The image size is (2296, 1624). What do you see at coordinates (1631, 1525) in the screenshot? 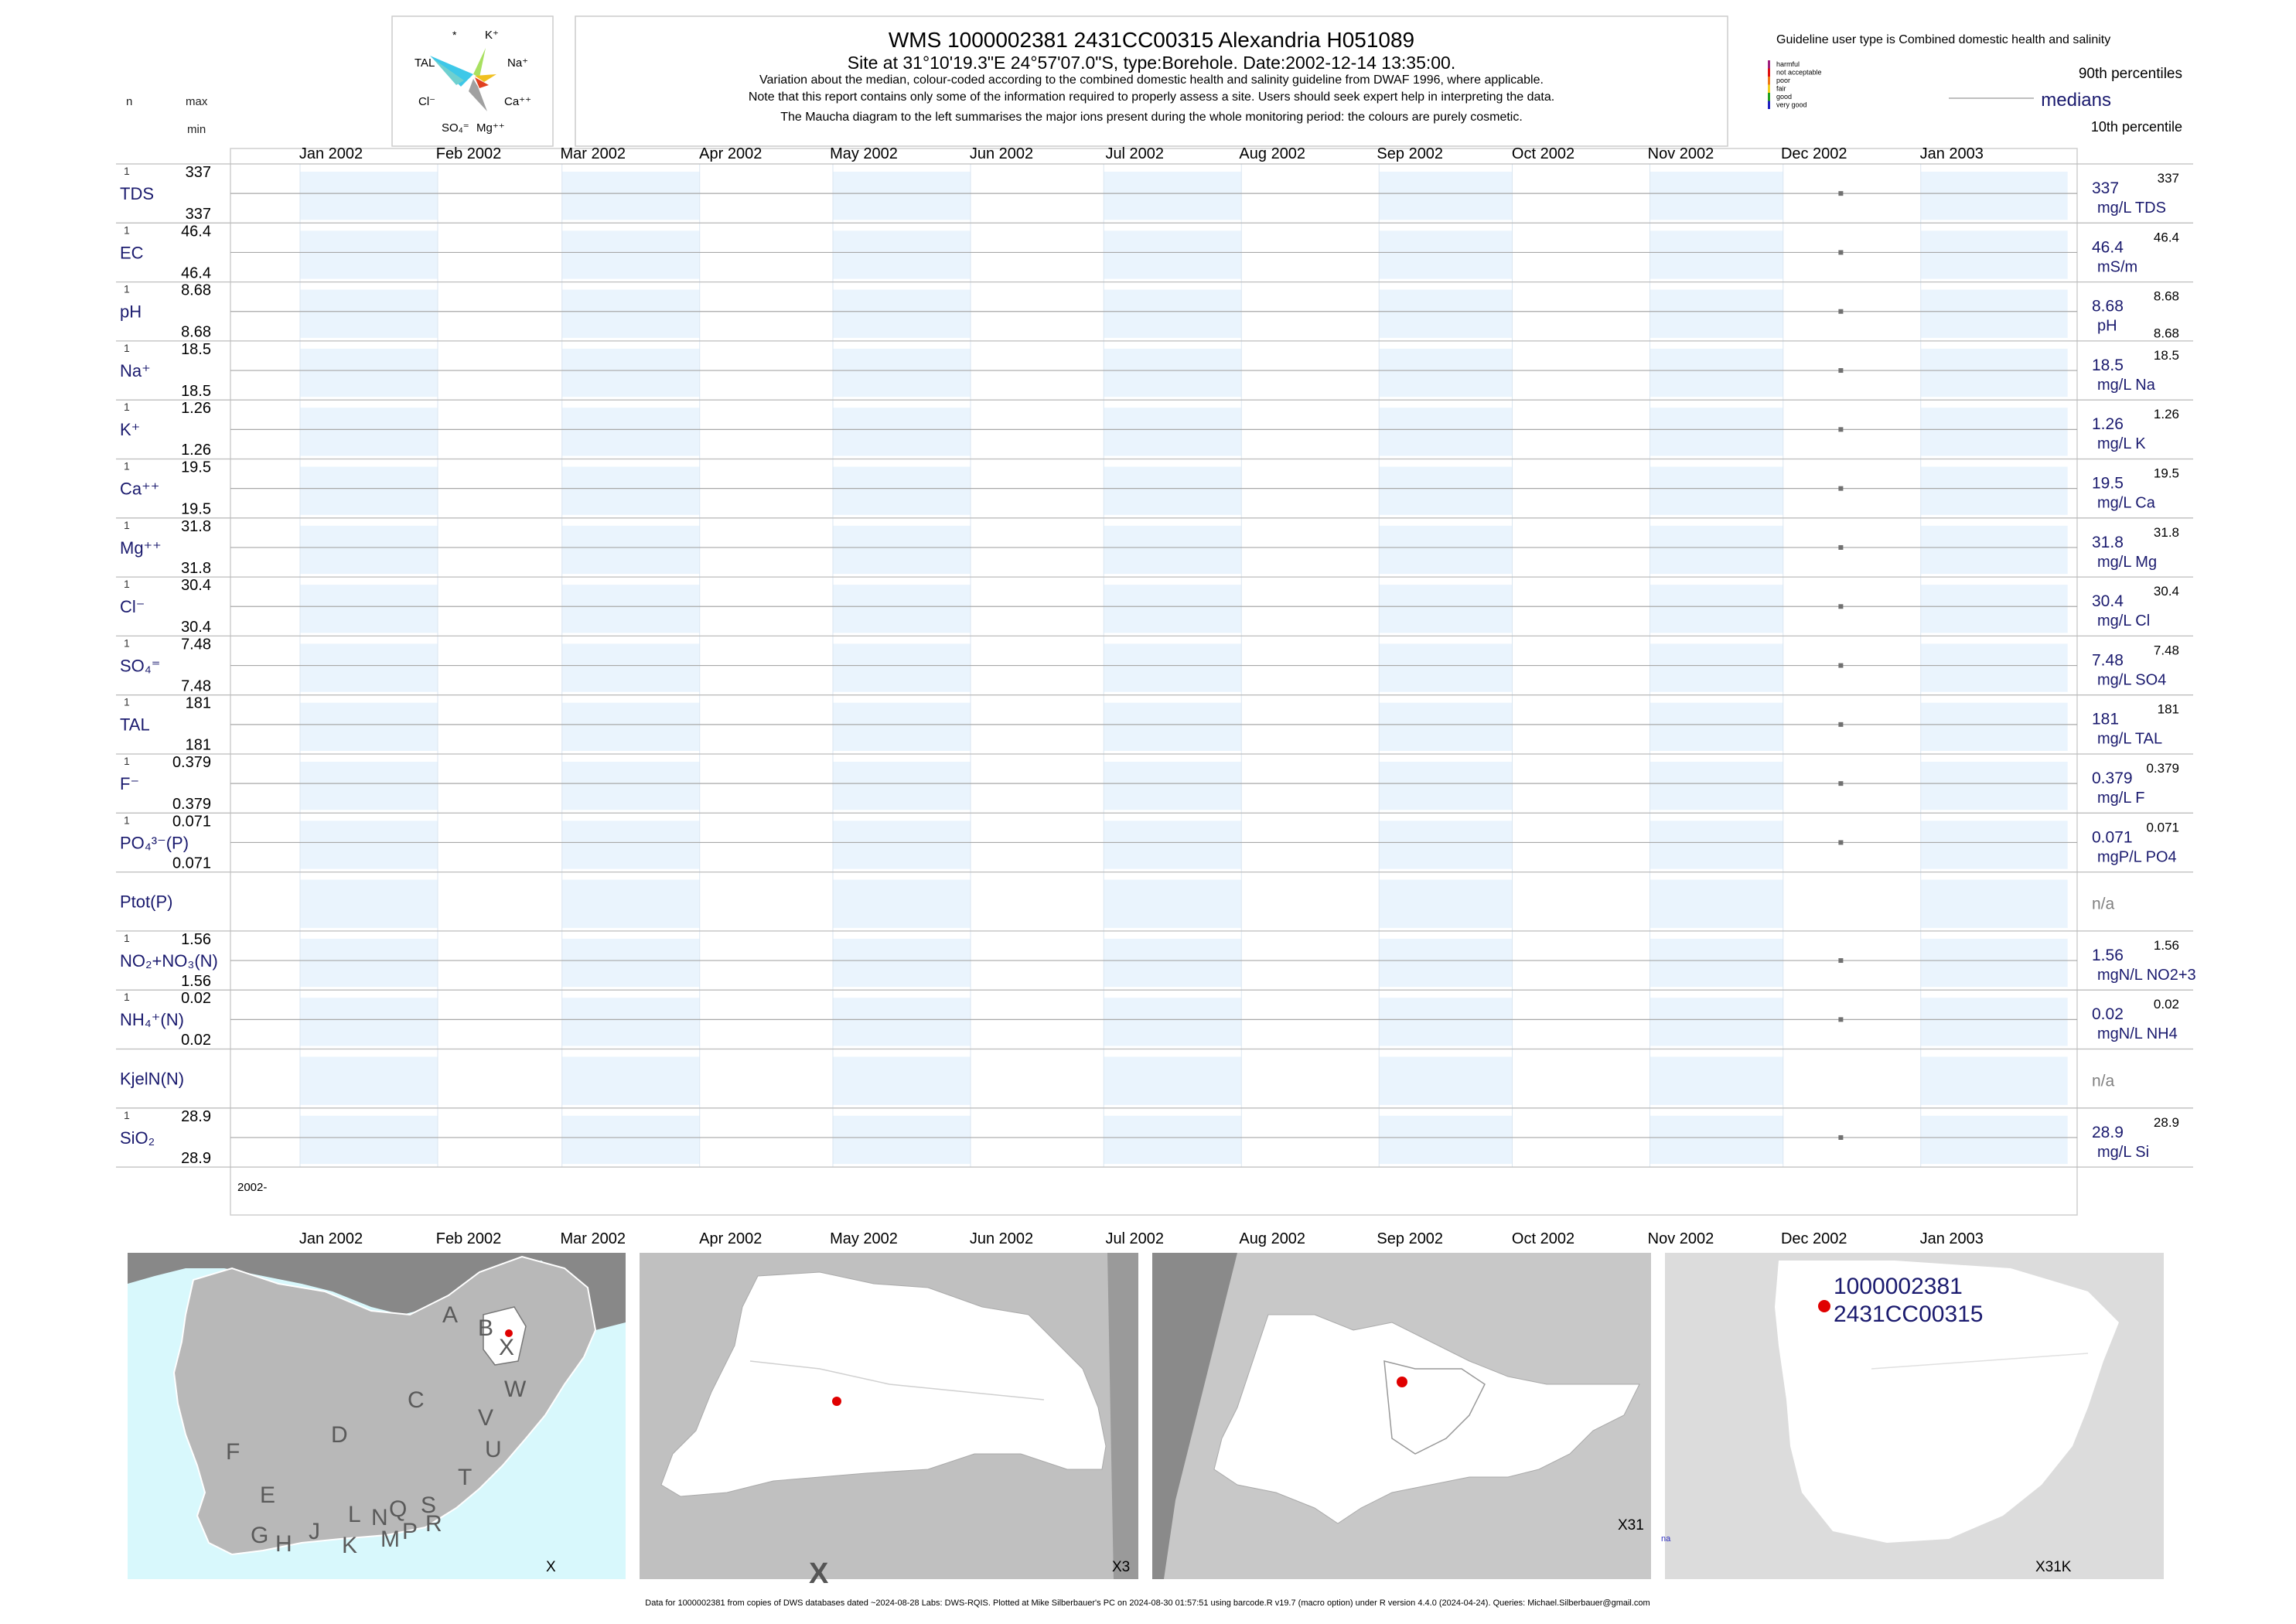
I see `map3-corner-label: X31` at bounding box center [1631, 1525].